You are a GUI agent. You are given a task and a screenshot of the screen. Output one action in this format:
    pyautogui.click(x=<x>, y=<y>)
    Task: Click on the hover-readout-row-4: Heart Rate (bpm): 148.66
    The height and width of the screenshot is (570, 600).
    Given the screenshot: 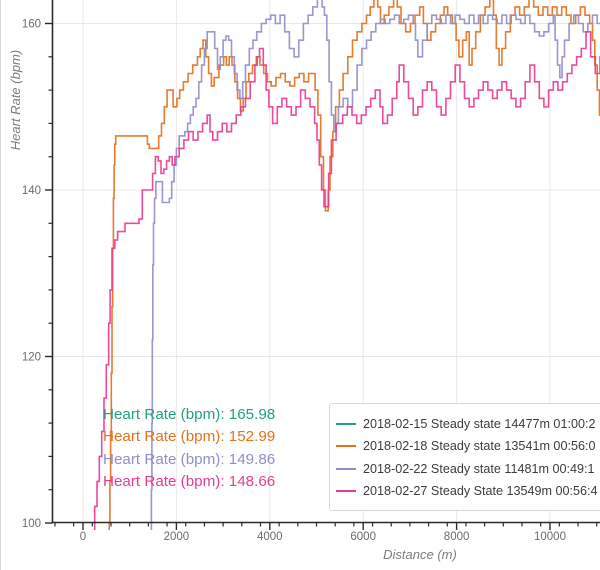 What is the action you would take?
    pyautogui.click(x=189, y=482)
    